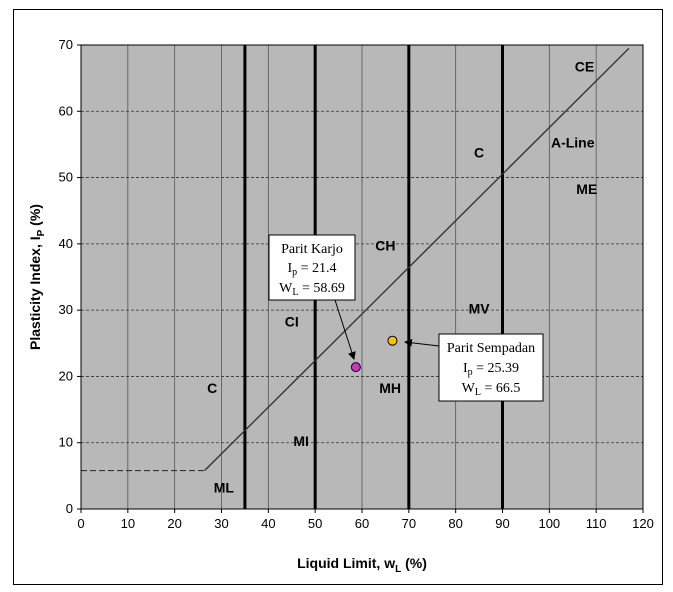 This screenshot has width=673, height=592. Describe the element at coordinates (128, 523) in the screenshot. I see `x-tick-label: 10` at that location.